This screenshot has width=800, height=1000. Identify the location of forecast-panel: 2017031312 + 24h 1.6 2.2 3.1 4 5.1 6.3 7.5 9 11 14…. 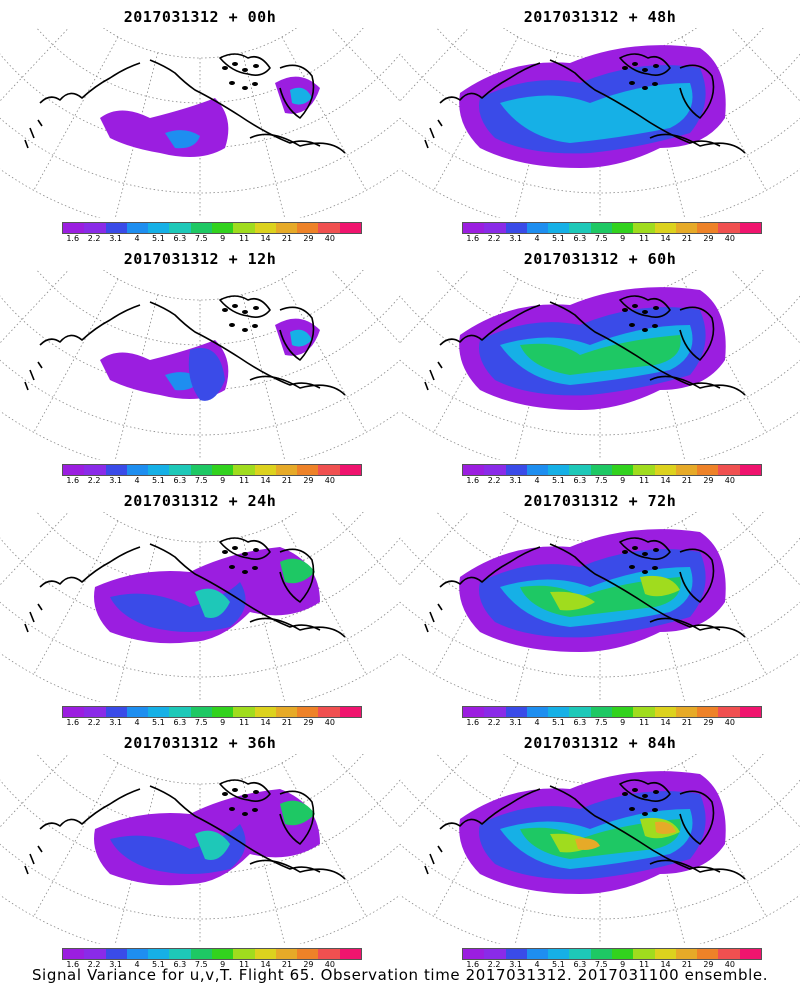
(200, 608).